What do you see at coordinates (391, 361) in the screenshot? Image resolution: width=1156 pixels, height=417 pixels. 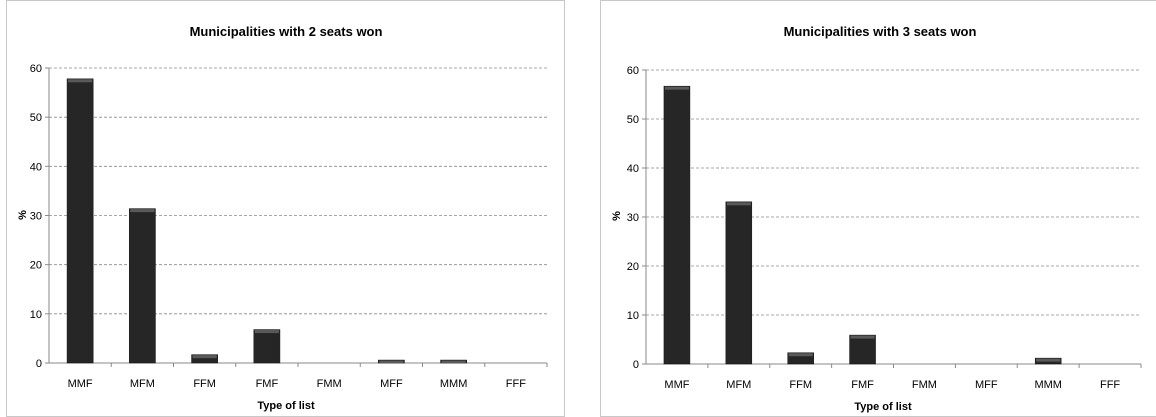 I see `bar-cap-mff` at bounding box center [391, 361].